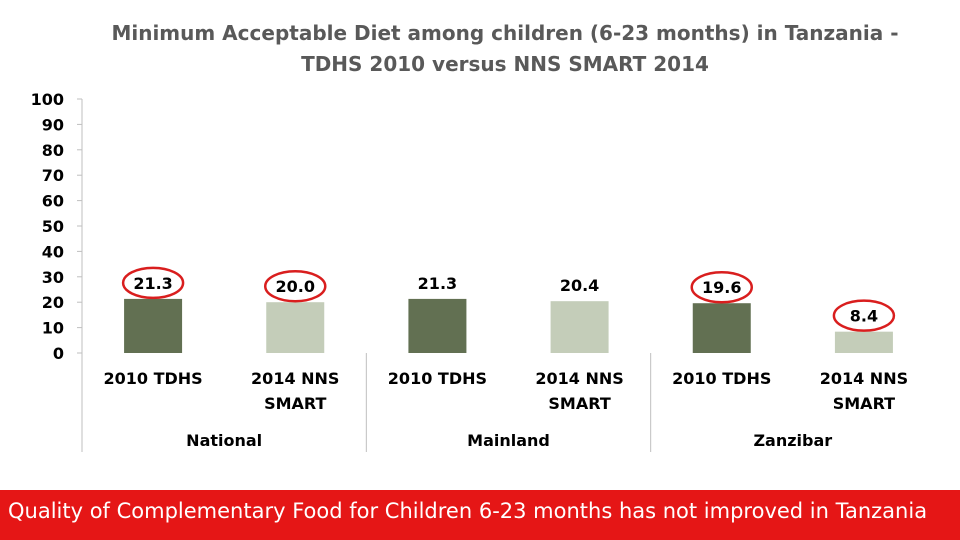 The width and height of the screenshot is (960, 540). I want to click on y-tick-label: 10, so click(53, 328).